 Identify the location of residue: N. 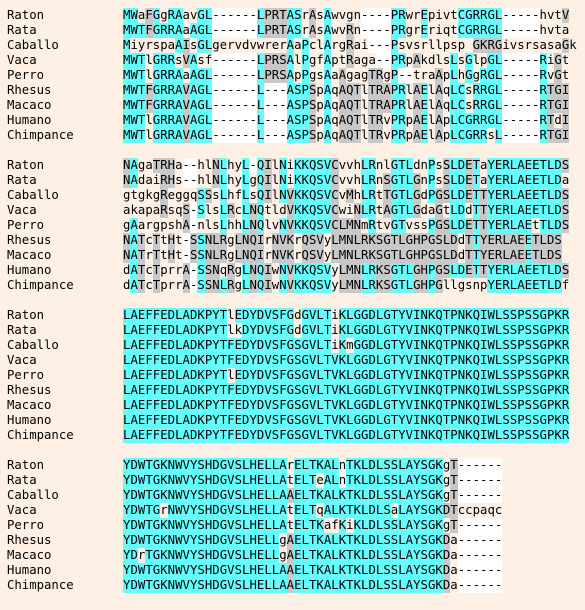
(357, 225).